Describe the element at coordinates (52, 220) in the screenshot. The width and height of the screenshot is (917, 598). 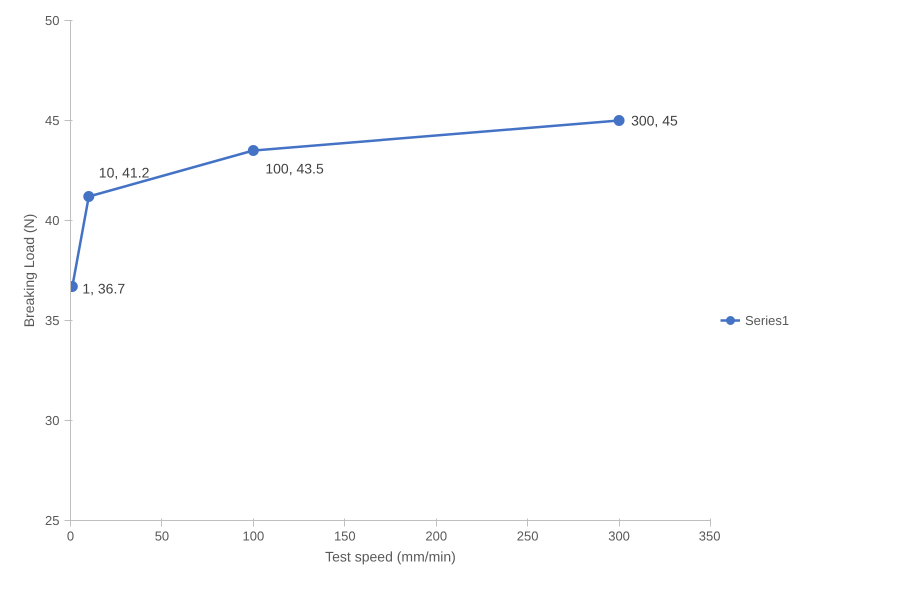
I see `y-tick-label: 40` at that location.